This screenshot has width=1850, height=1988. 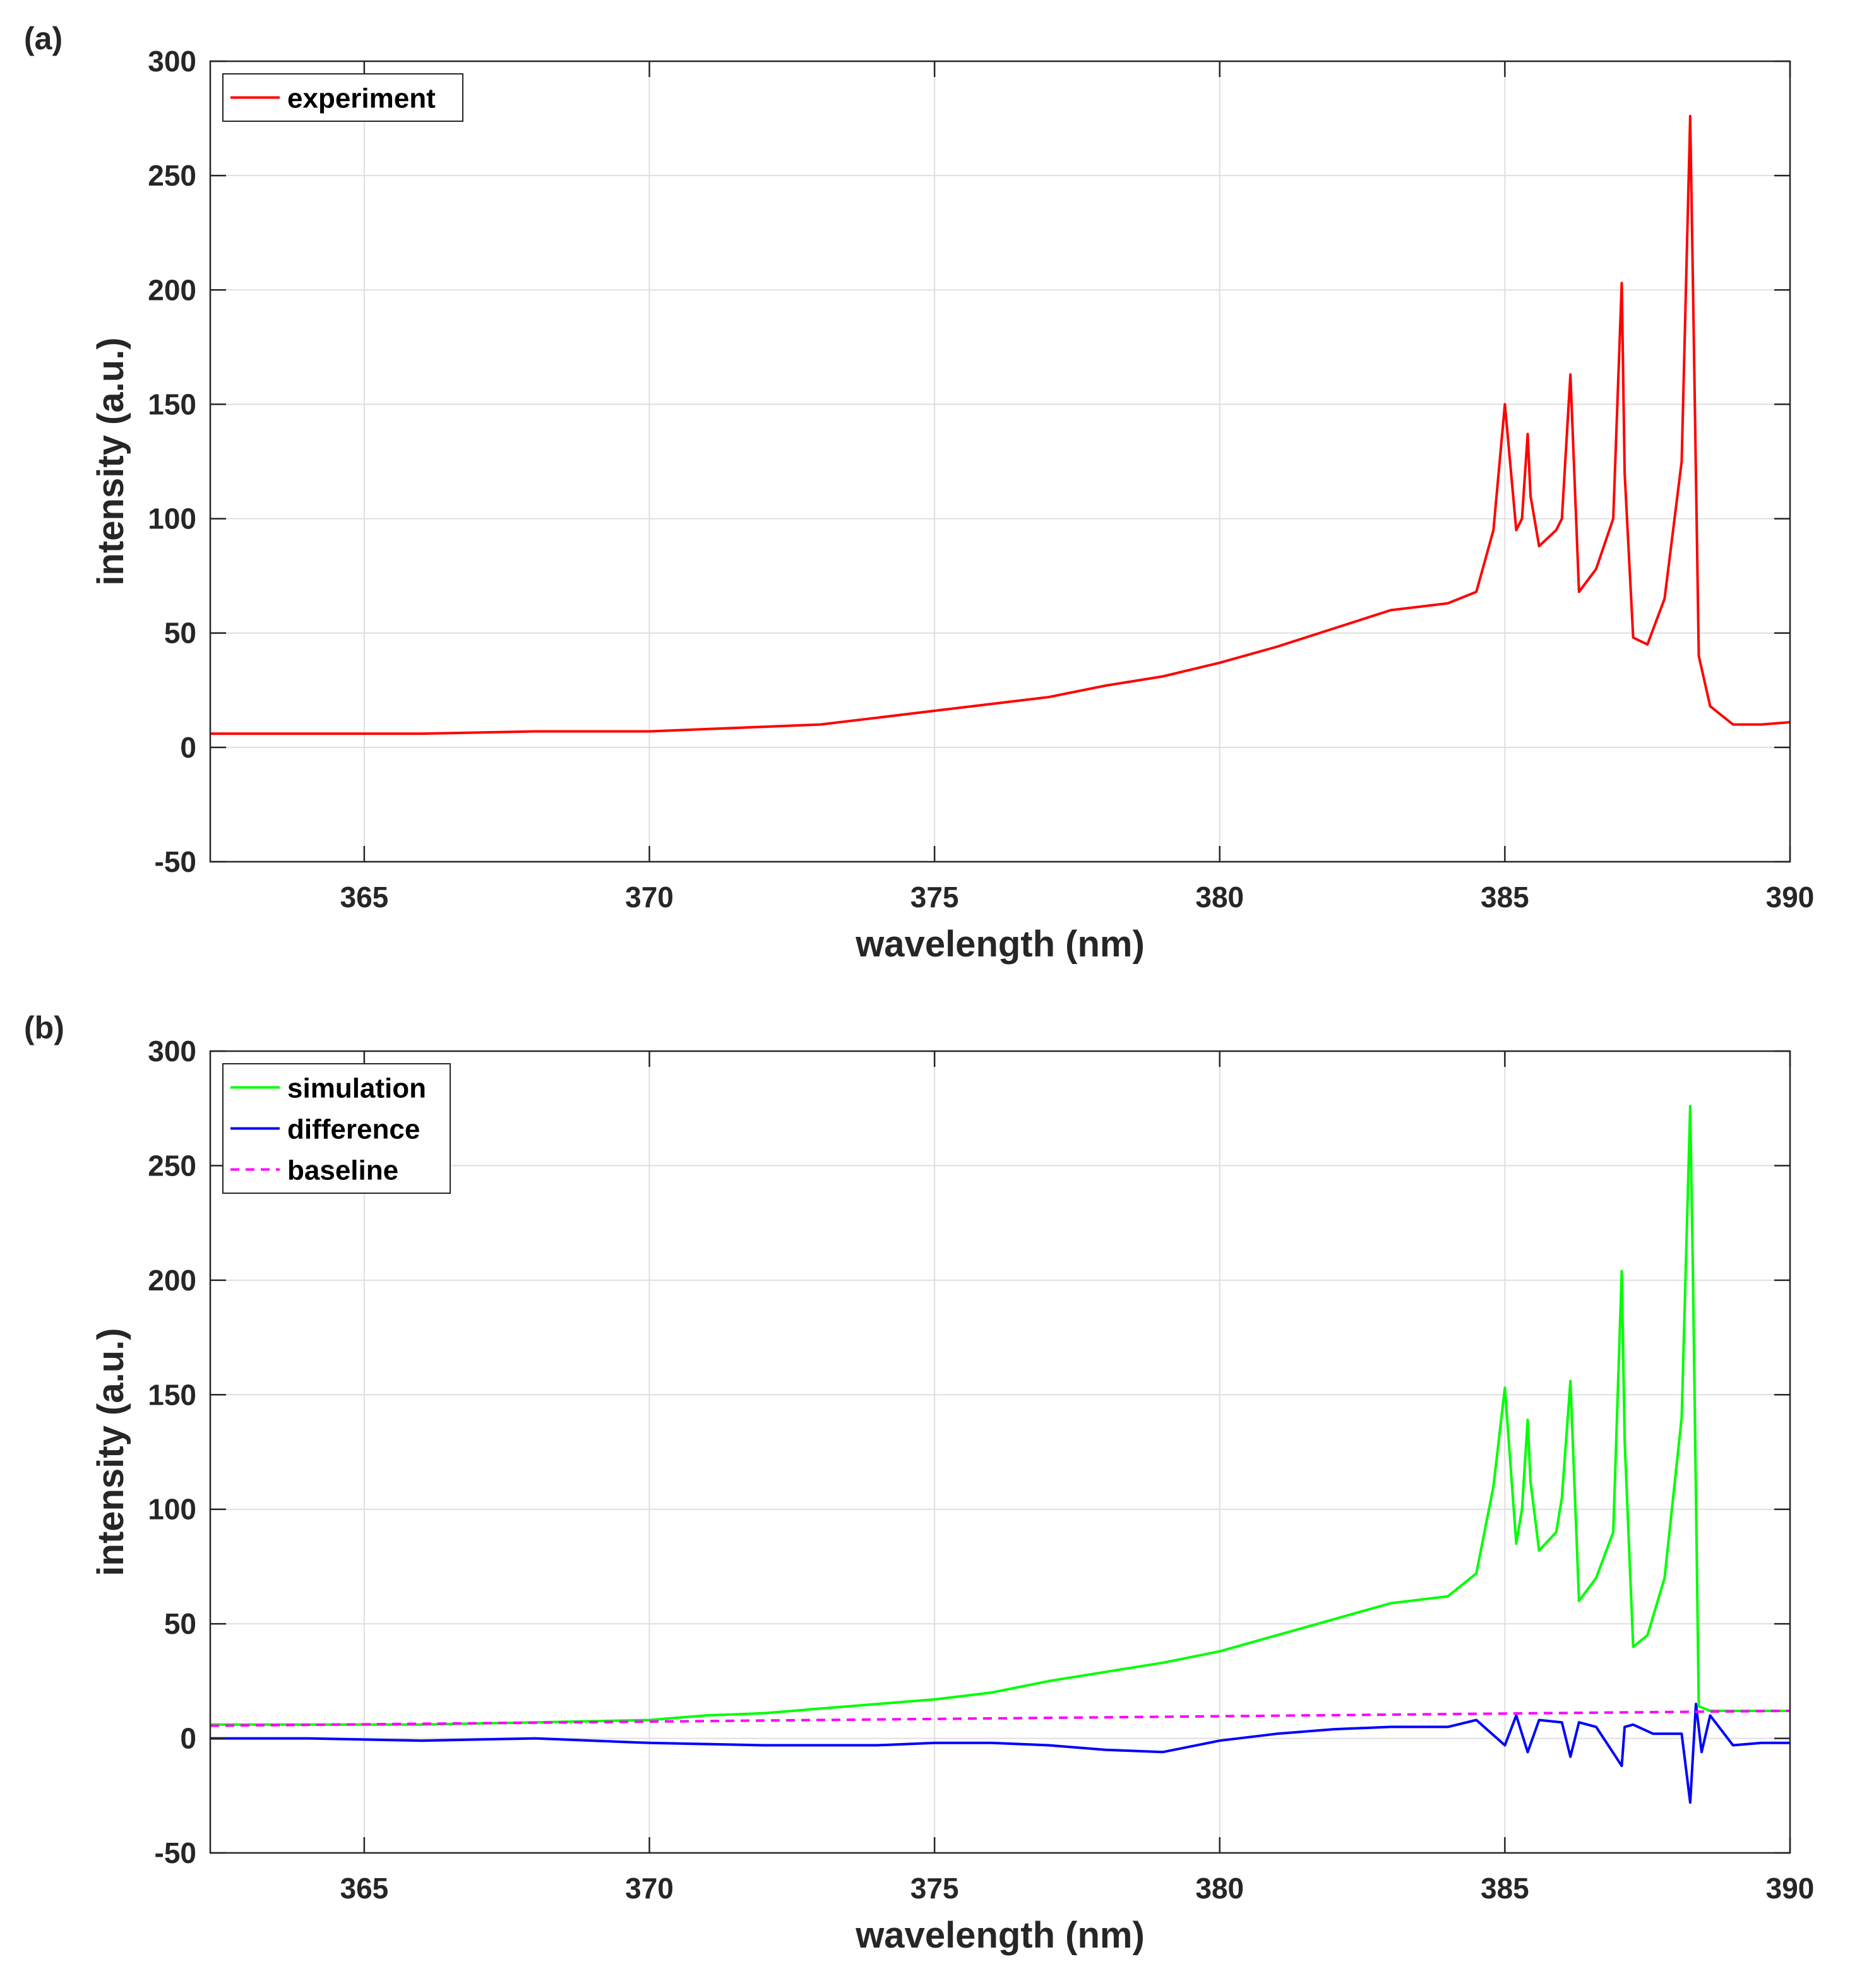 I want to click on series-line-difference, so click(x=1000, y=1753).